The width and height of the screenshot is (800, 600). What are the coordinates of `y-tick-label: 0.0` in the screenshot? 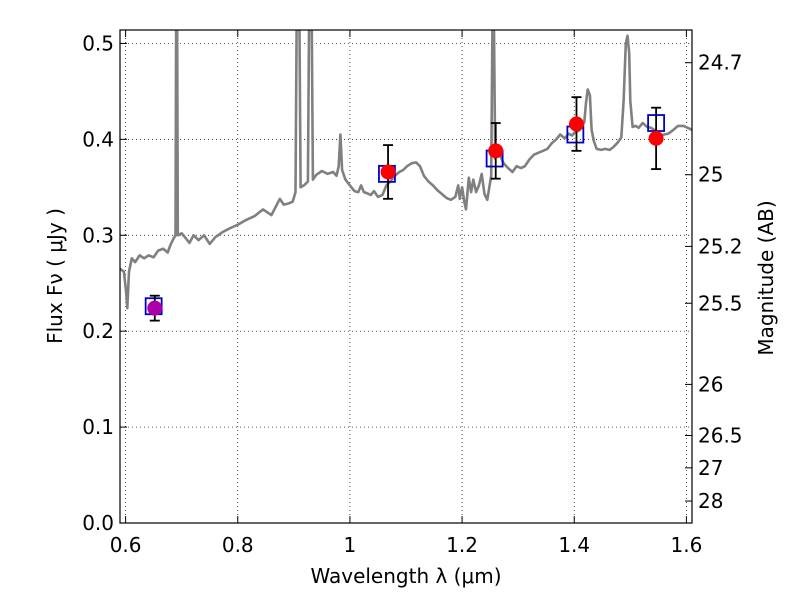 It's located at (98, 523).